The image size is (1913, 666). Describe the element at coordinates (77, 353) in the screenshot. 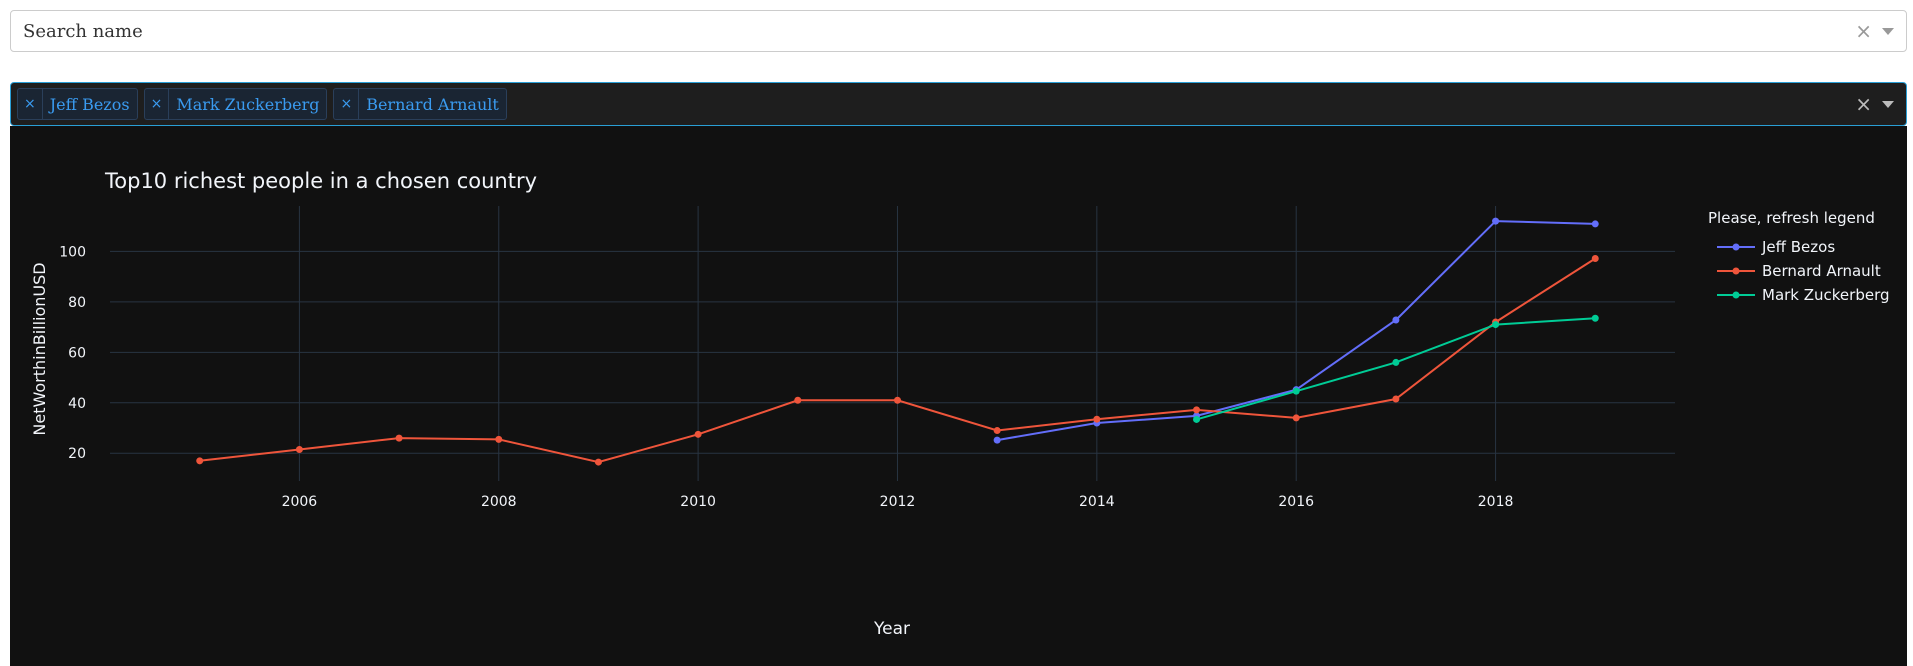

I see `y-tick-label: 60` at that location.